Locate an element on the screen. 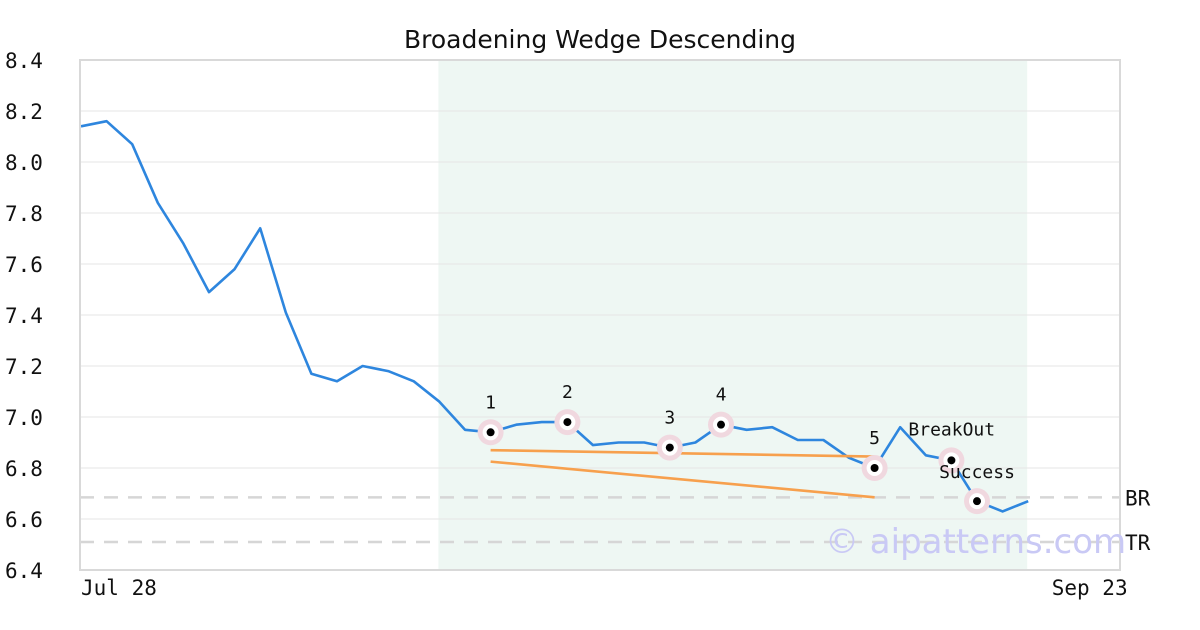 This screenshot has width=1200, height=630. pivot-label: 4 is located at coordinates (721, 395).